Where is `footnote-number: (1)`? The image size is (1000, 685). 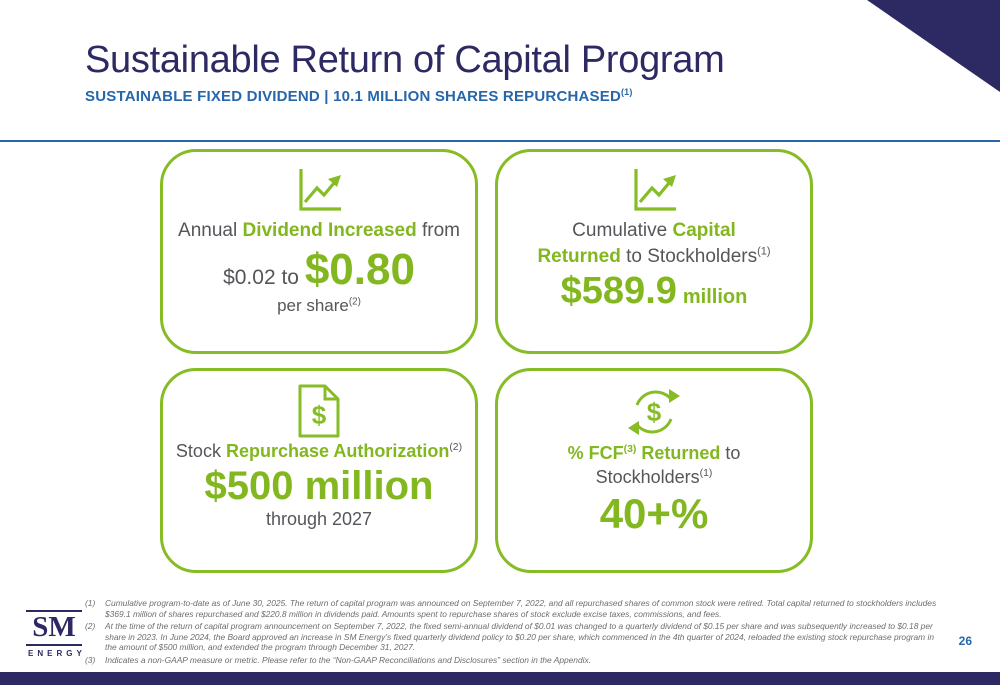
footnote-number: (1) is located at coordinates (90, 603).